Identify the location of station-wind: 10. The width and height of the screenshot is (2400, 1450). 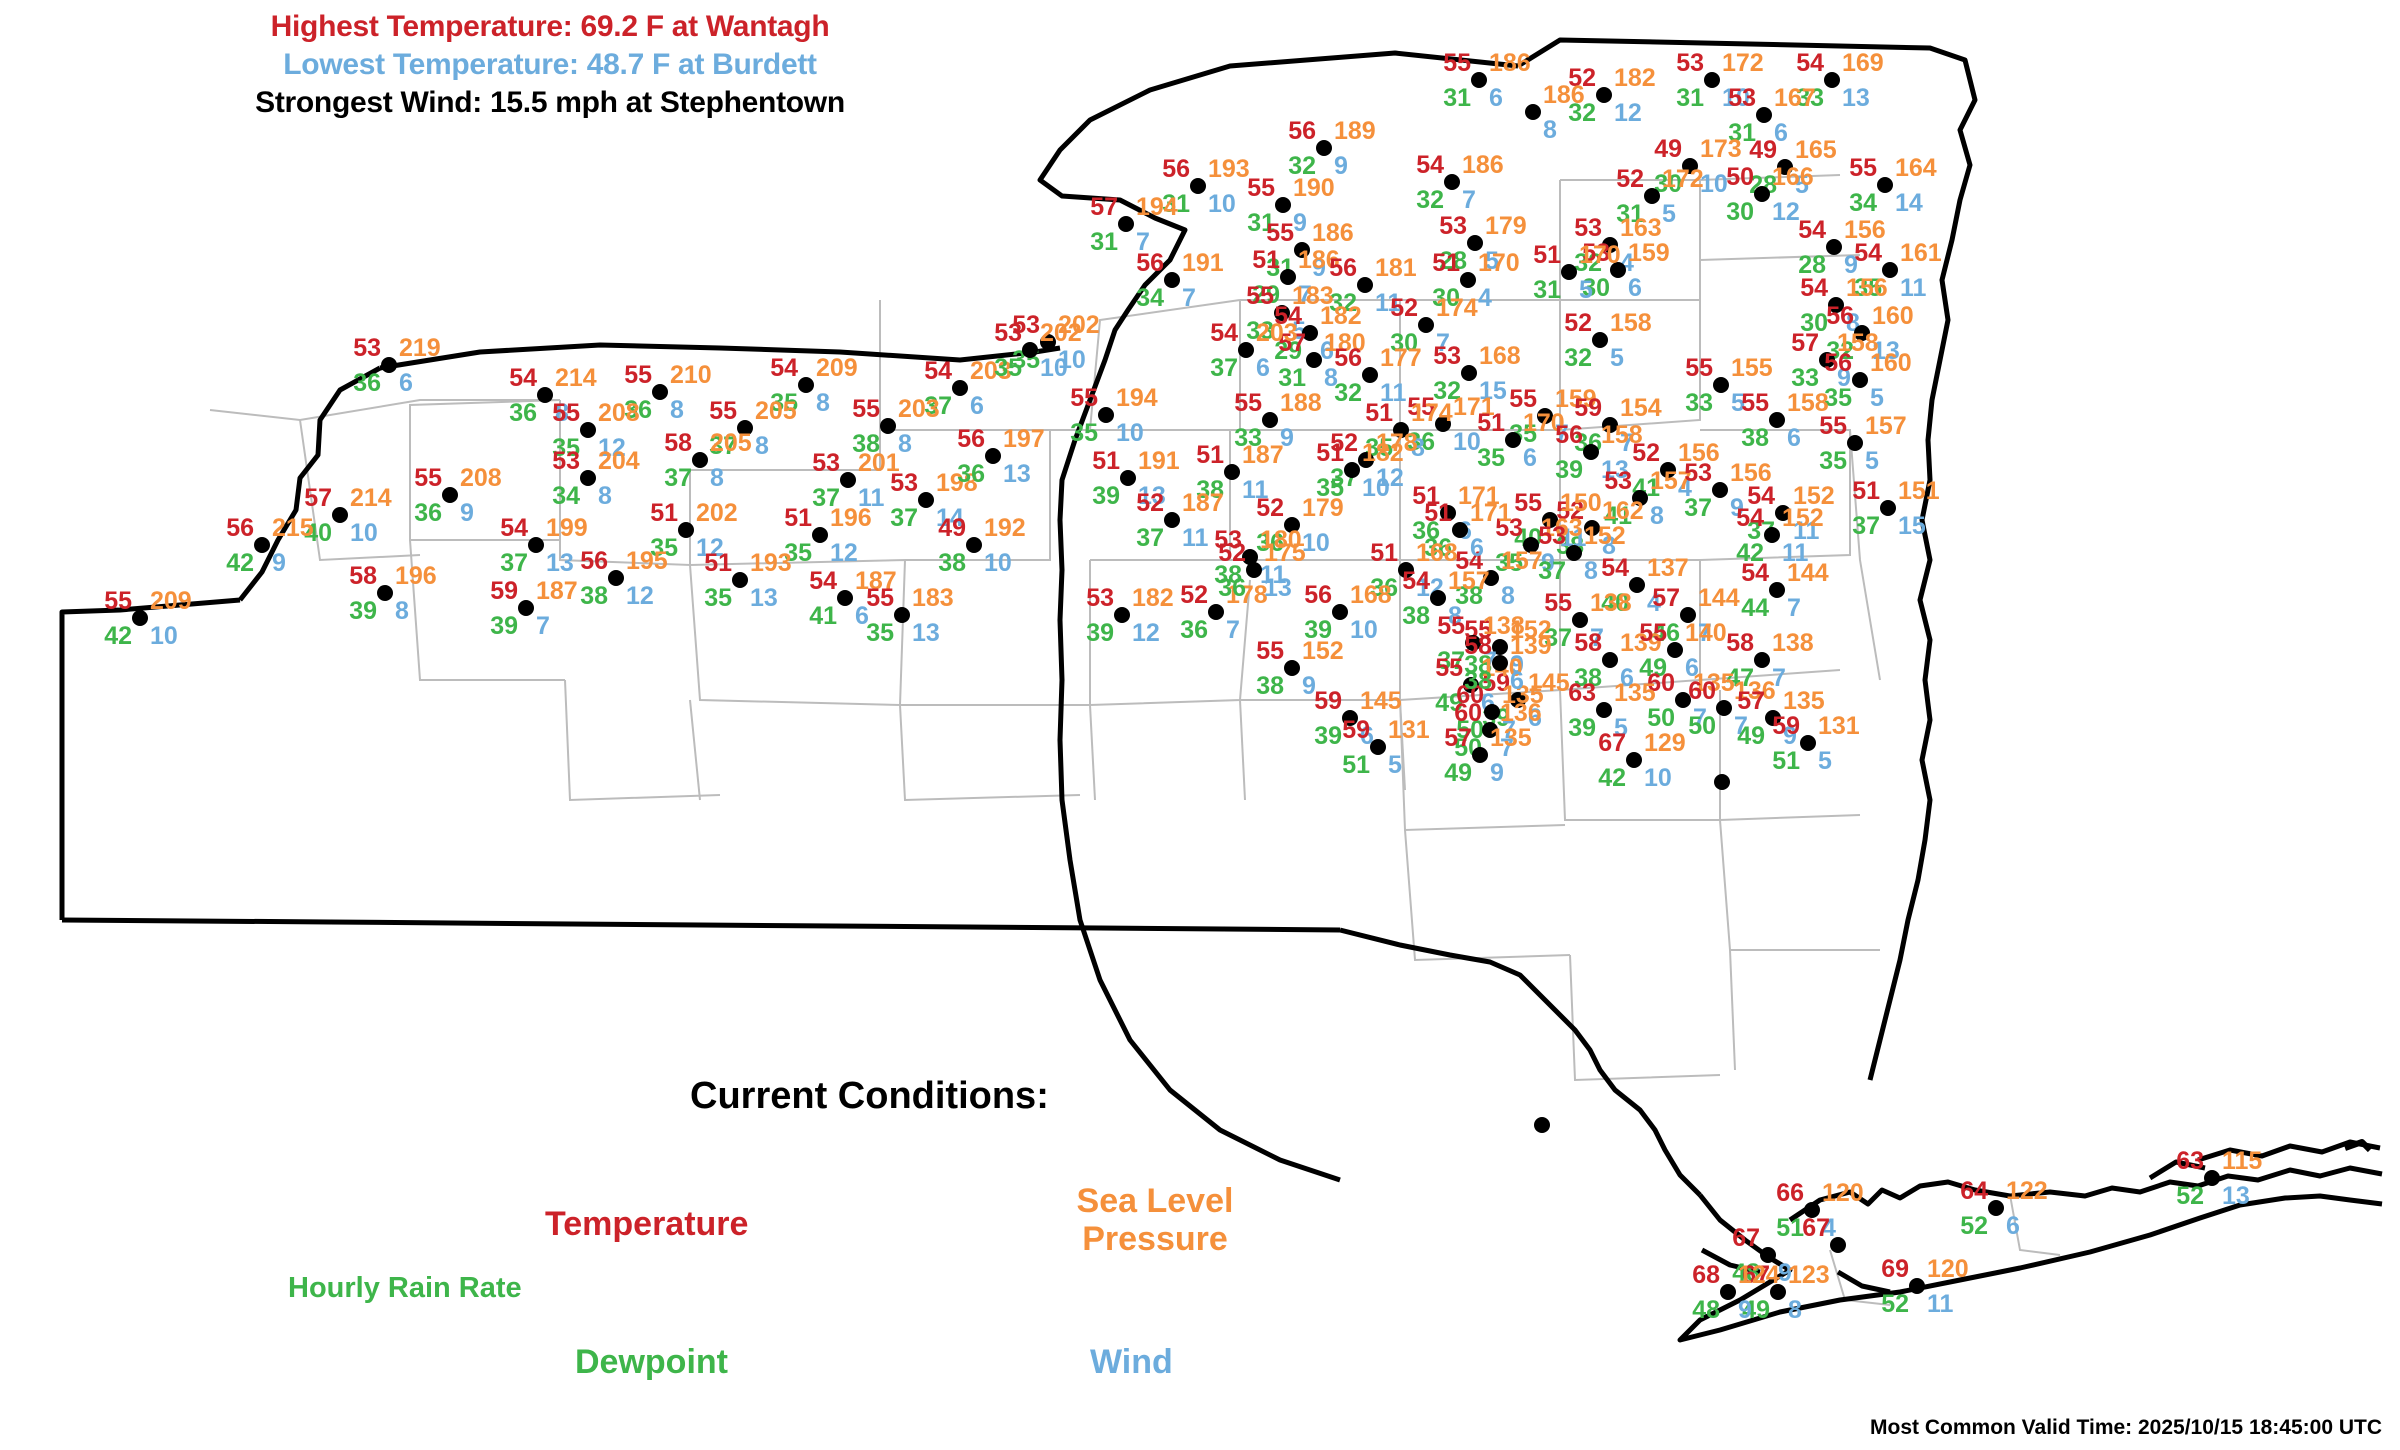
(1222, 204).